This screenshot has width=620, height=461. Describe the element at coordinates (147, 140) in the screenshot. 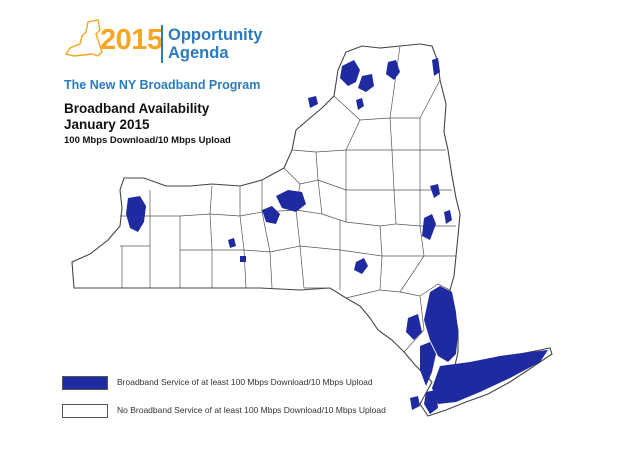

I see `map-subtitle: 100 Mbps Download/10 Mbps Upload` at that location.